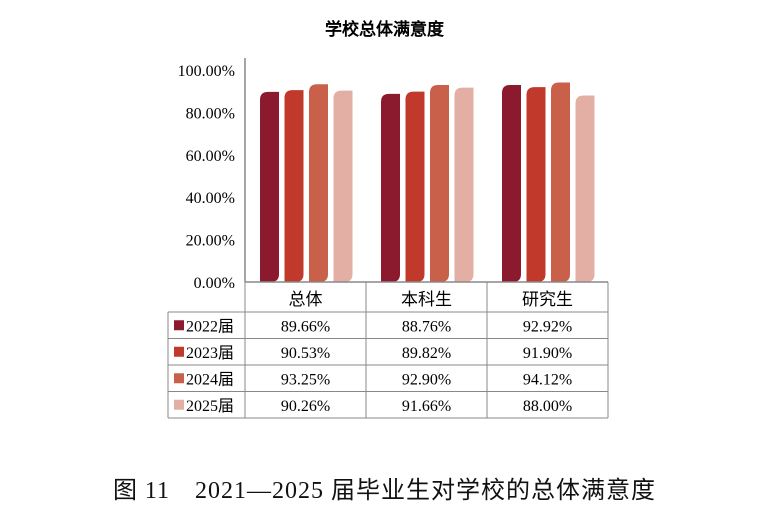 Image resolution: width=769 pixels, height=515 pixels. What do you see at coordinates (210, 353) in the screenshot?
I see `legend-label: 2023届` at bounding box center [210, 353].